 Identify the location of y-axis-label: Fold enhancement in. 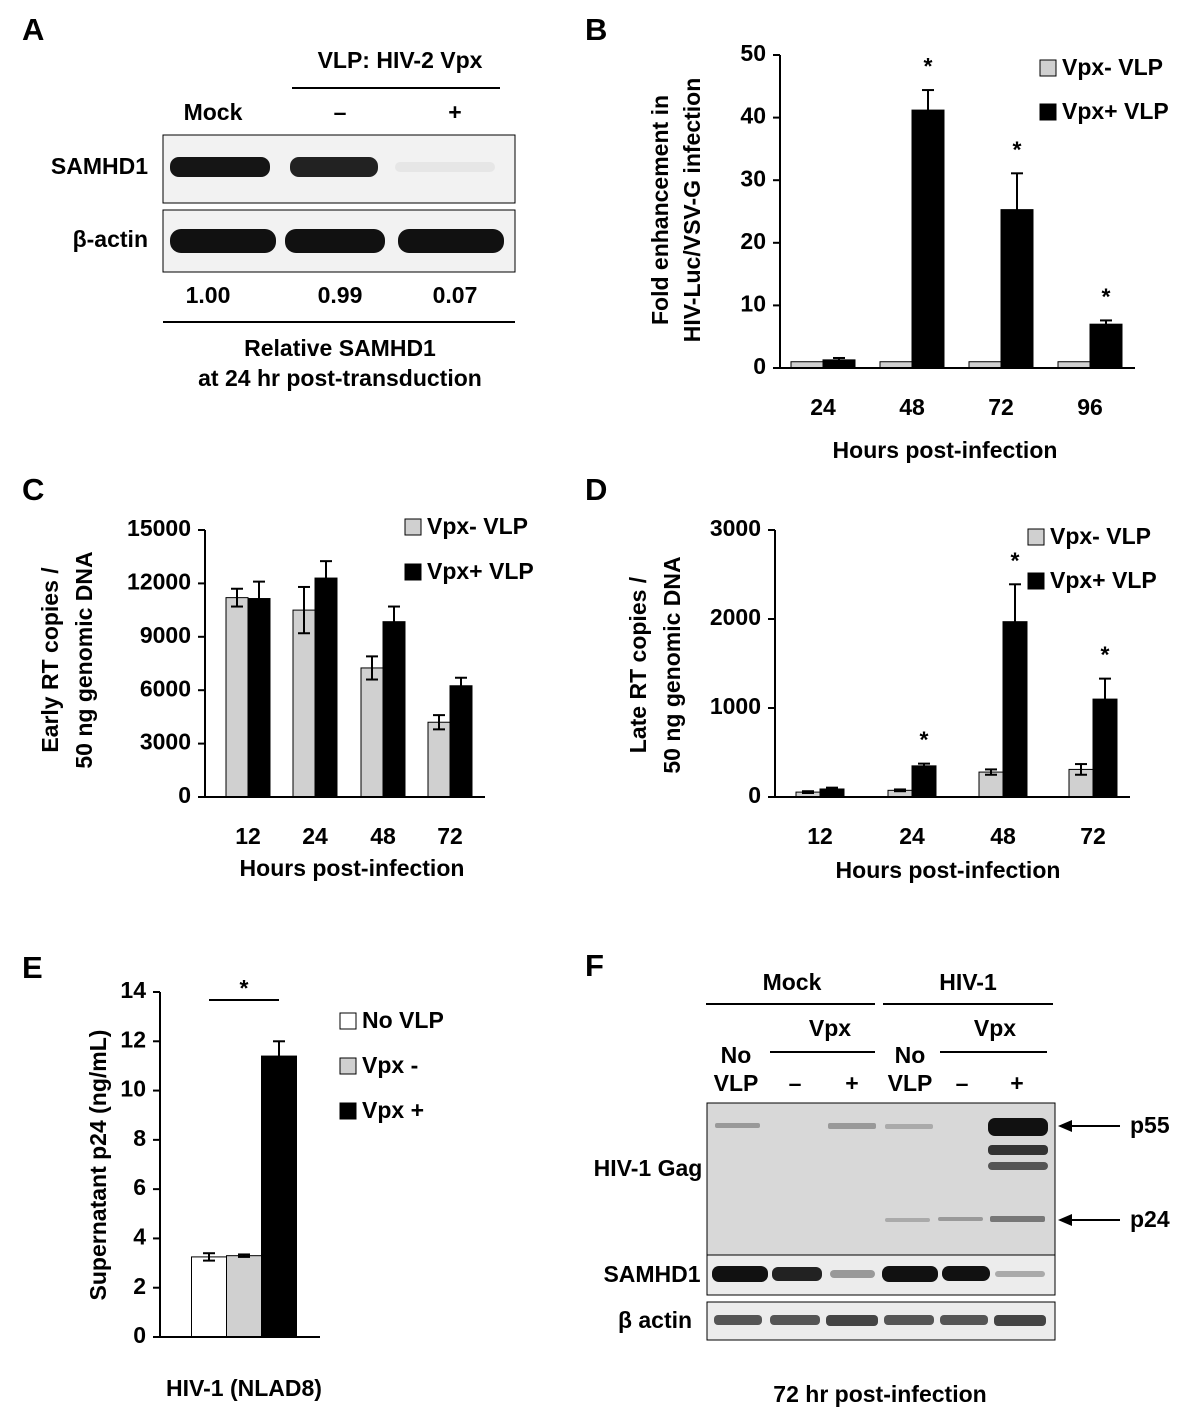
(660, 210).